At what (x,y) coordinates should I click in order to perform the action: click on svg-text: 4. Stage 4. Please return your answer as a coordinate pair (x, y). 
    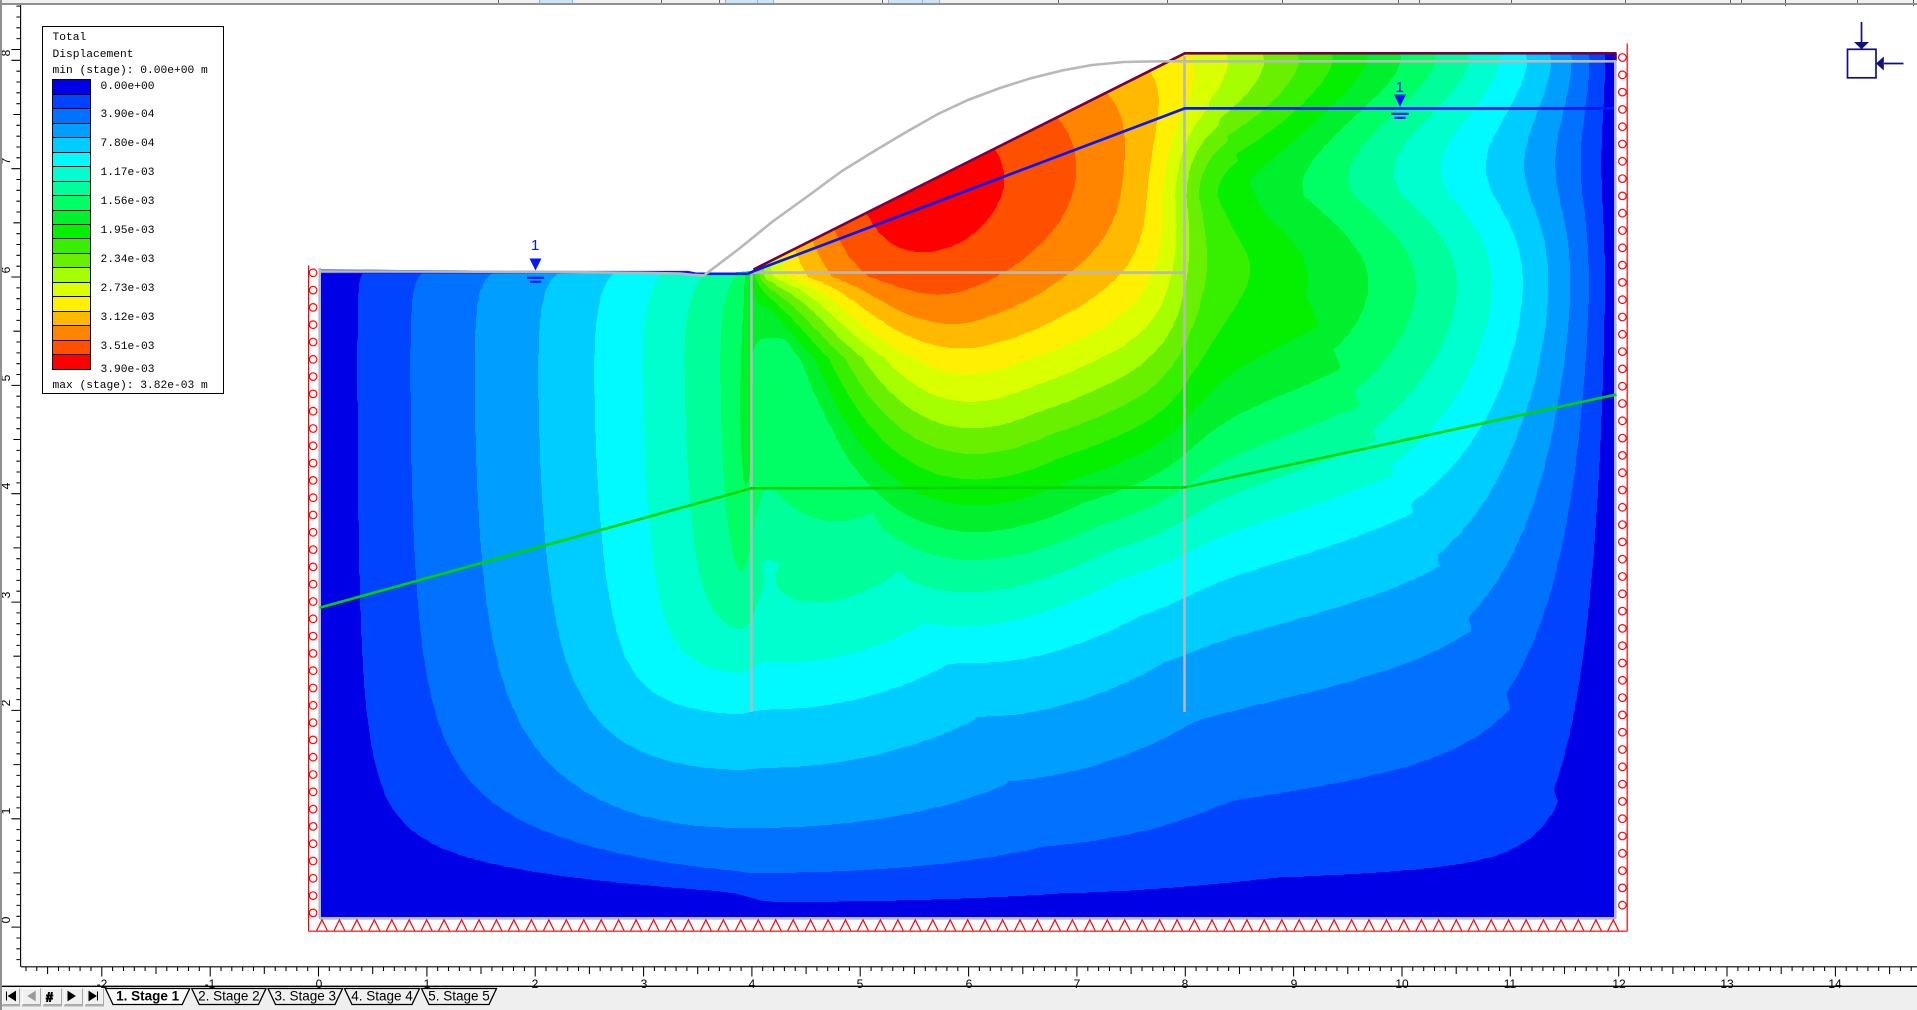
    Looking at the image, I should click on (382, 996).